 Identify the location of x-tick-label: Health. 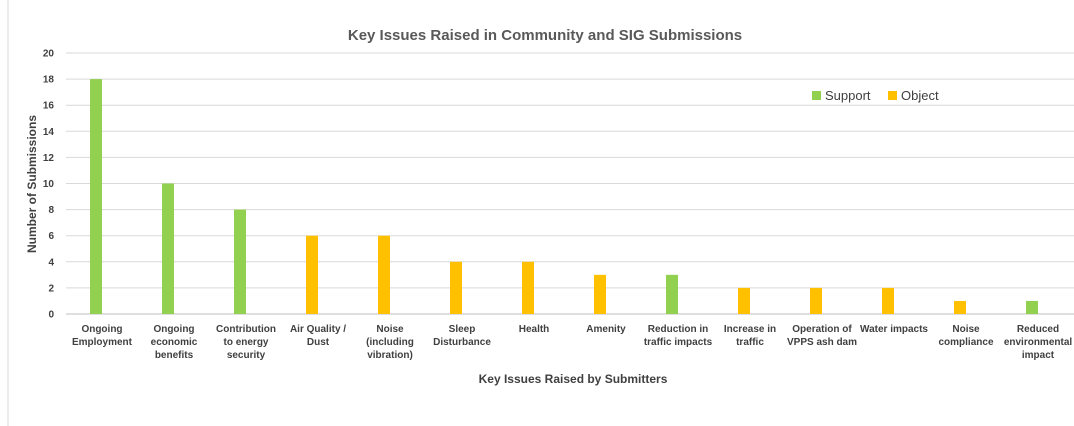
(534, 329).